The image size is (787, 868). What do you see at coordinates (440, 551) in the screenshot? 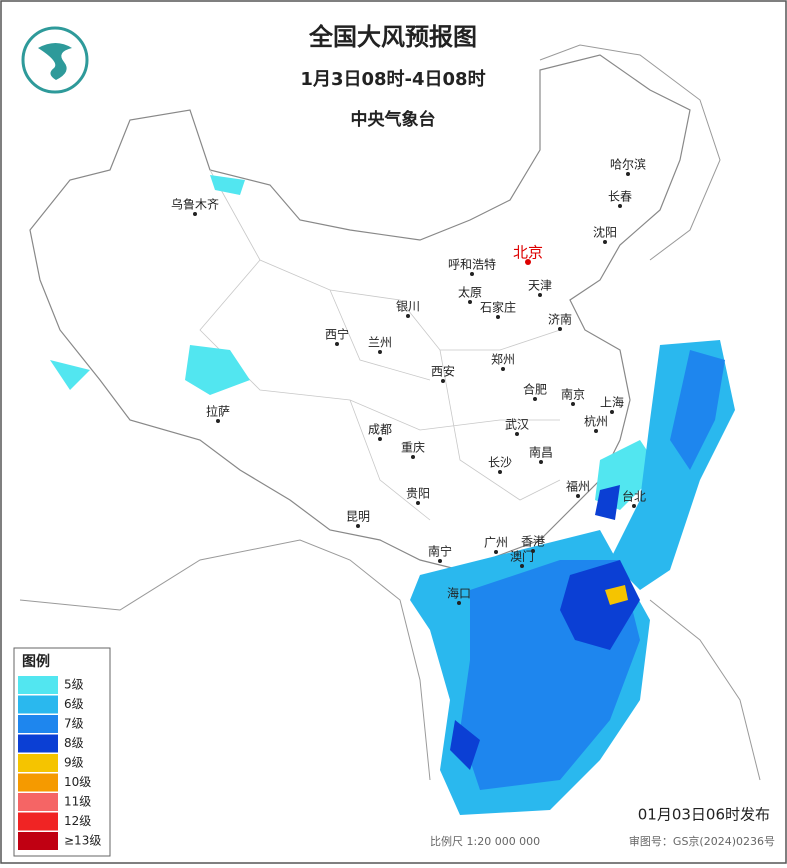
I see `city-label: 南宁` at bounding box center [440, 551].